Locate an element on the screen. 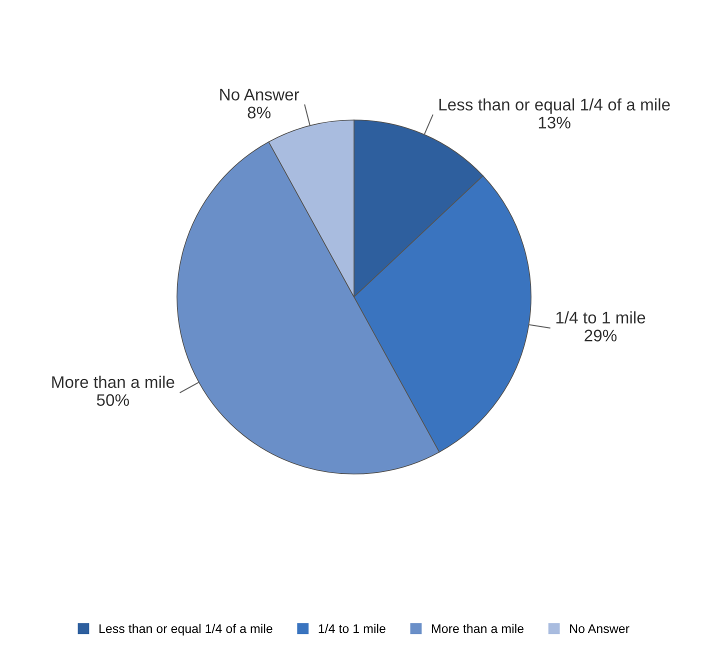  slice-label: 1/4 to 1 mile is located at coordinates (601, 317).